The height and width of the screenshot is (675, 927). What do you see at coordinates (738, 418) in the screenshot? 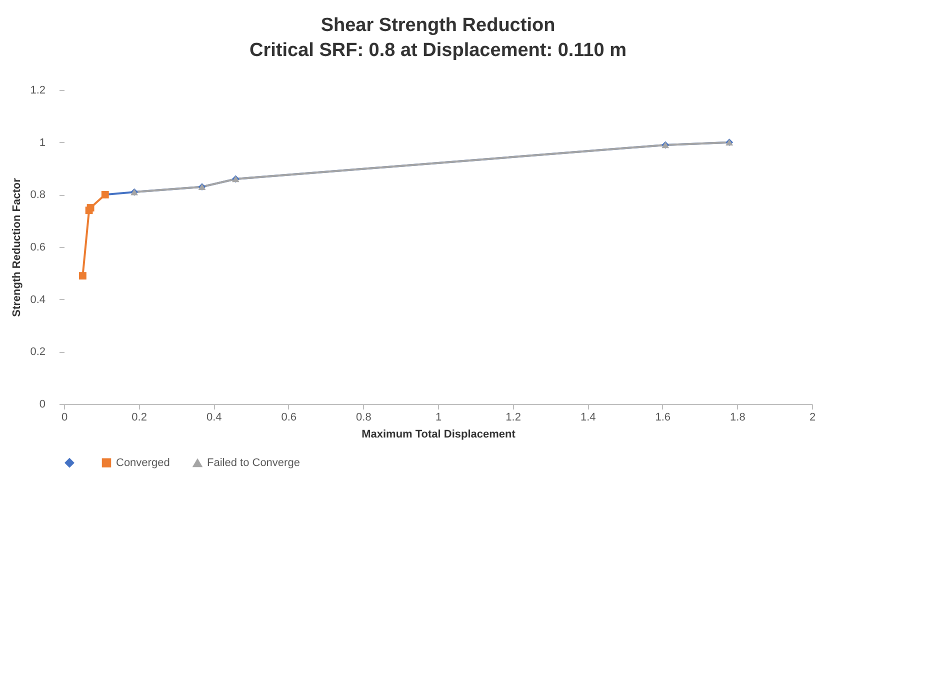
I see `x-tick-label: 1.8` at bounding box center [738, 418].